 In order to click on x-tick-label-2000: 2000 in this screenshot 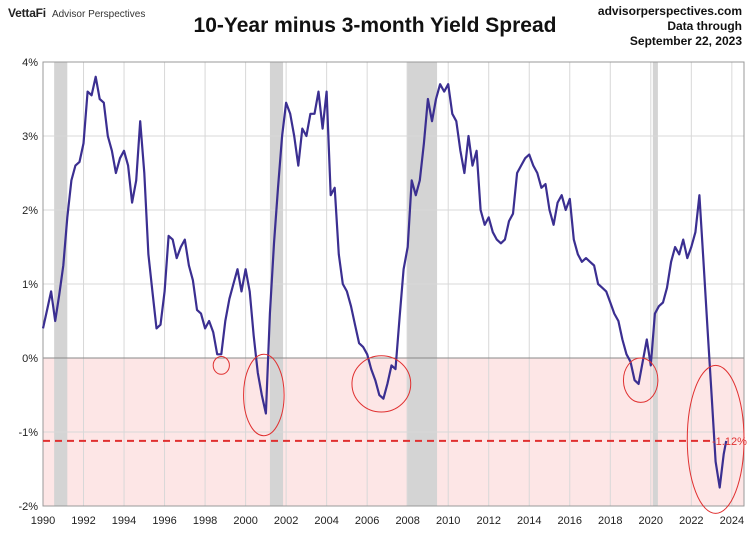, I will do `click(245, 521)`.